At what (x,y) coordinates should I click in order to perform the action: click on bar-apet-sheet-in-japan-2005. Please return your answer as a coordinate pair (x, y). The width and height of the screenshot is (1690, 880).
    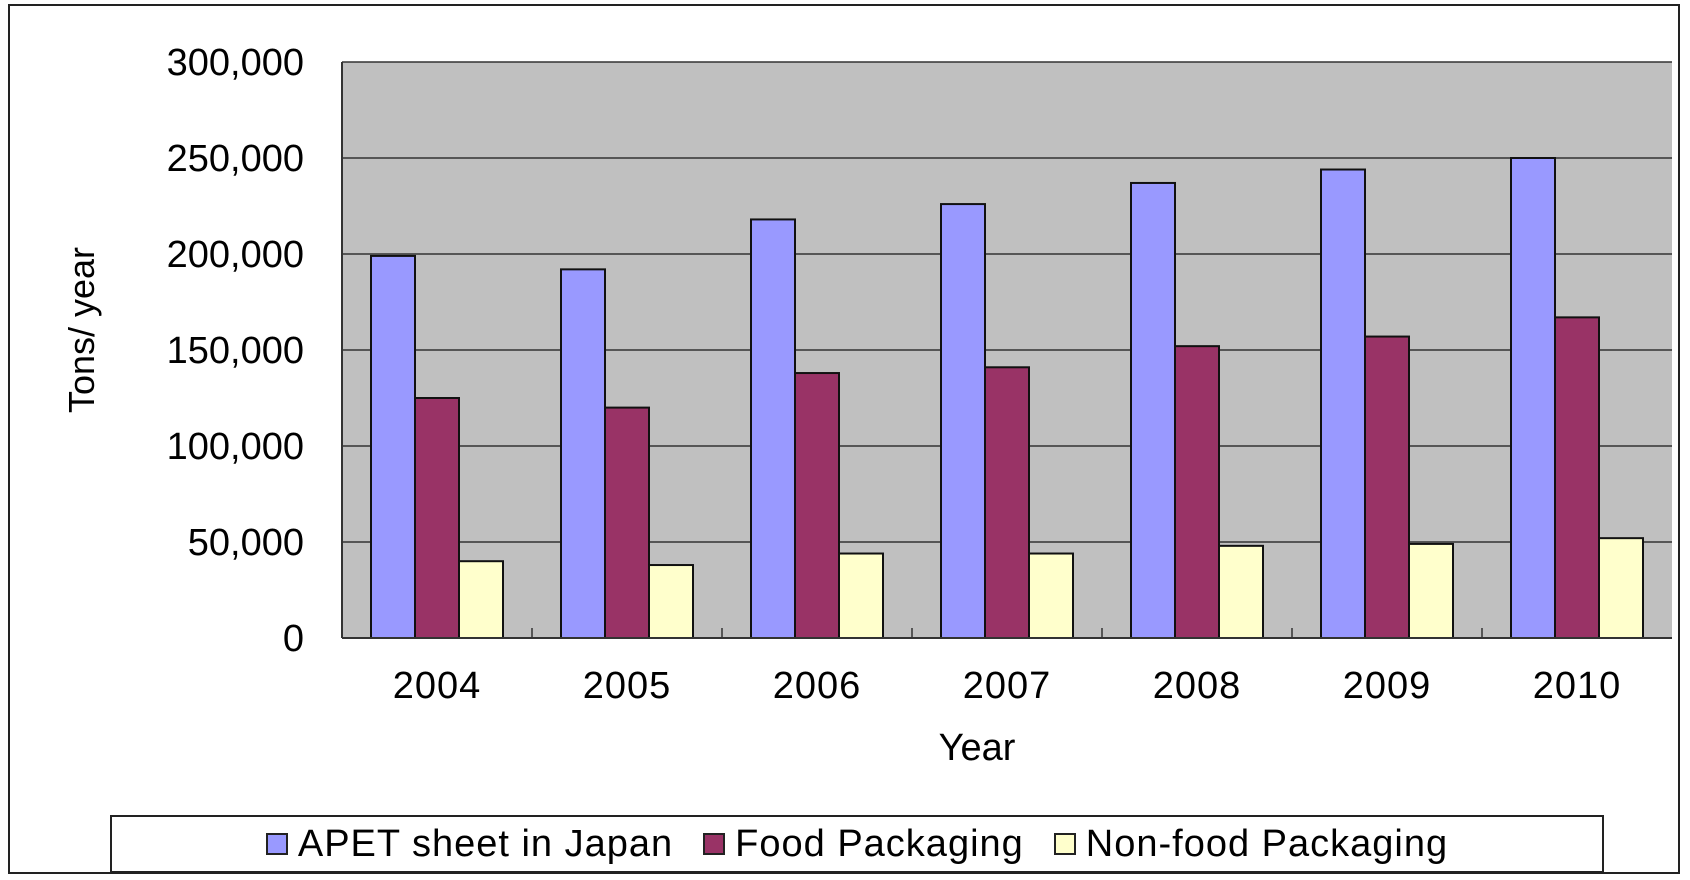
    Looking at the image, I should click on (583, 453).